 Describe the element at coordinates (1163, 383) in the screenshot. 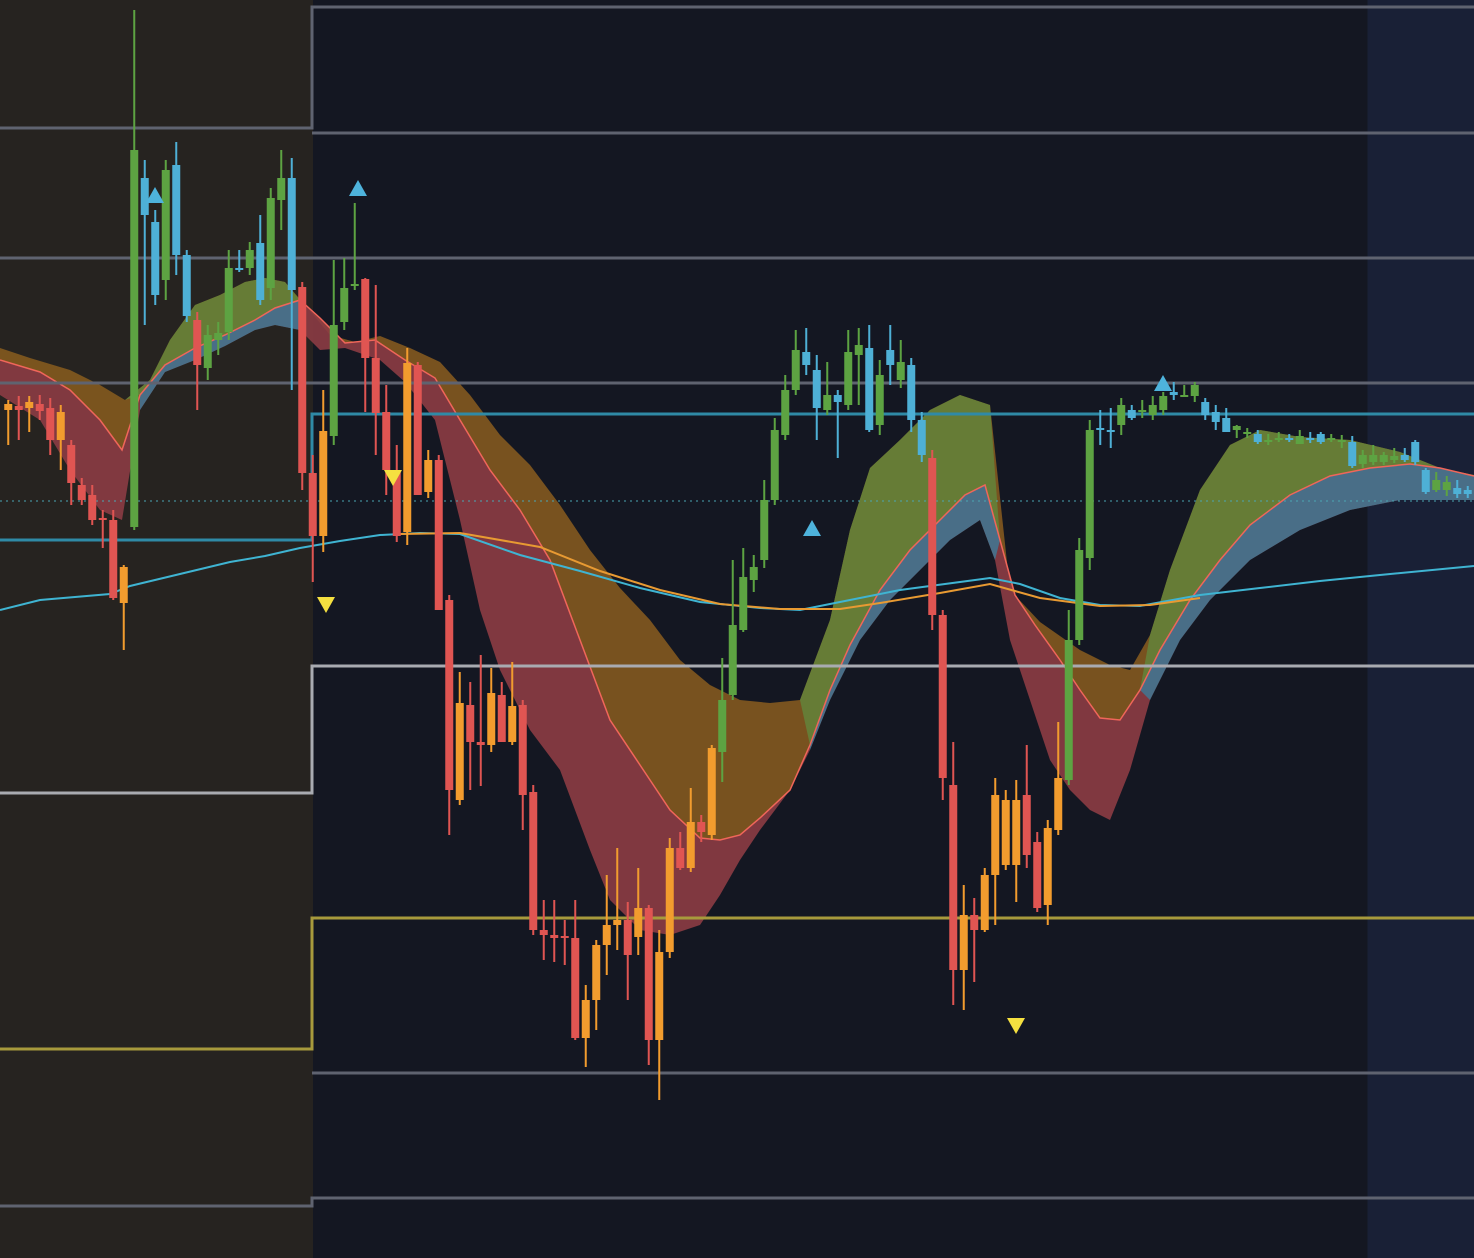

I see `signal-up-marker` at that location.